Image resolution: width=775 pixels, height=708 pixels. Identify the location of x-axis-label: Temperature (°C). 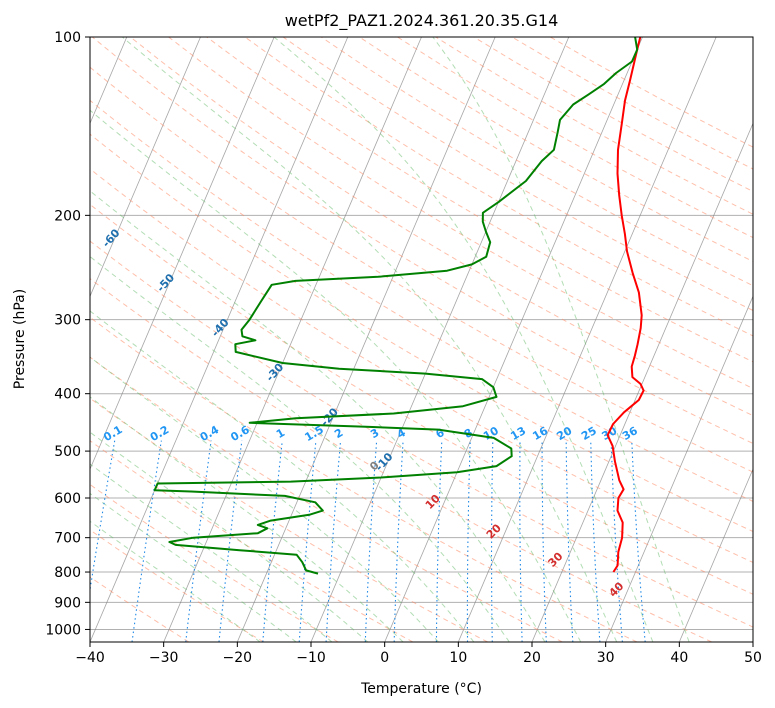
(421, 689).